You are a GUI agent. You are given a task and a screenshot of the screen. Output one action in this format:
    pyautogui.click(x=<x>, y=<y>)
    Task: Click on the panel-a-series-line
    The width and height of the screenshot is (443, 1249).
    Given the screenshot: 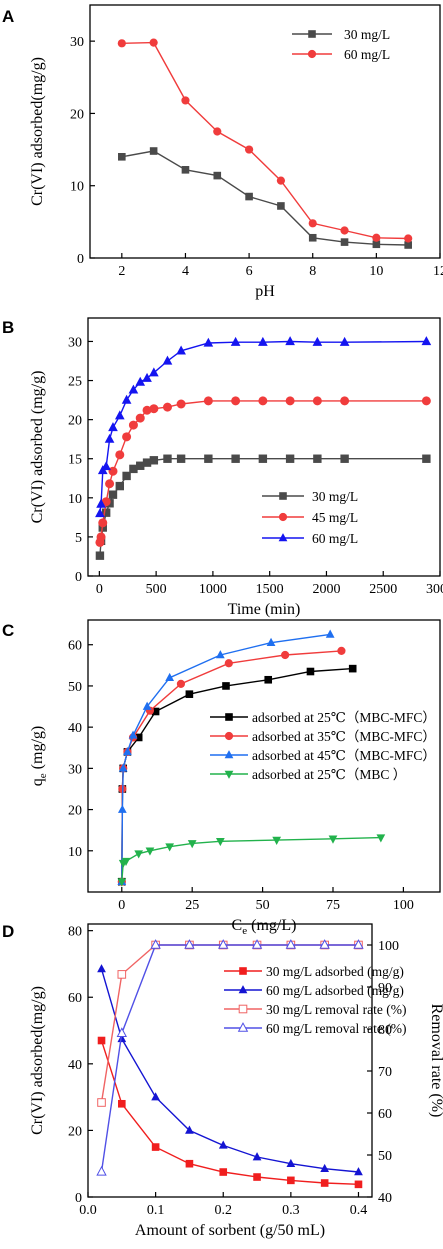 What is the action you would take?
    pyautogui.click(x=265, y=140)
    